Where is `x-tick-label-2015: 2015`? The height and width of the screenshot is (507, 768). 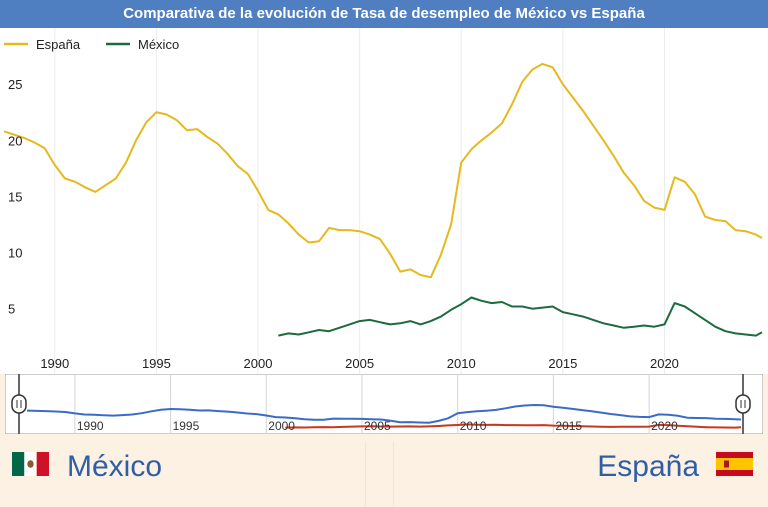 x-tick-label-2015: 2015 is located at coordinates (562, 363).